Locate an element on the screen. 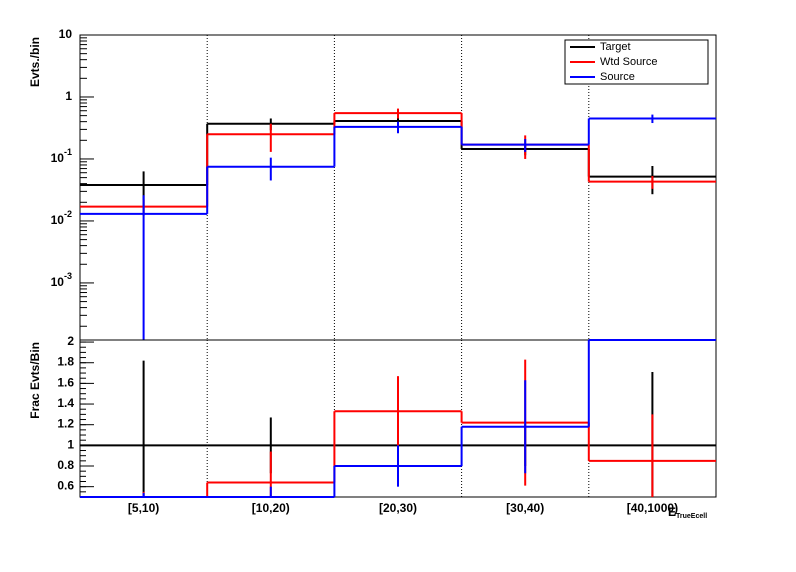 The width and height of the screenshot is (796, 572). x-tick-label: [5,10) is located at coordinates (143, 508).